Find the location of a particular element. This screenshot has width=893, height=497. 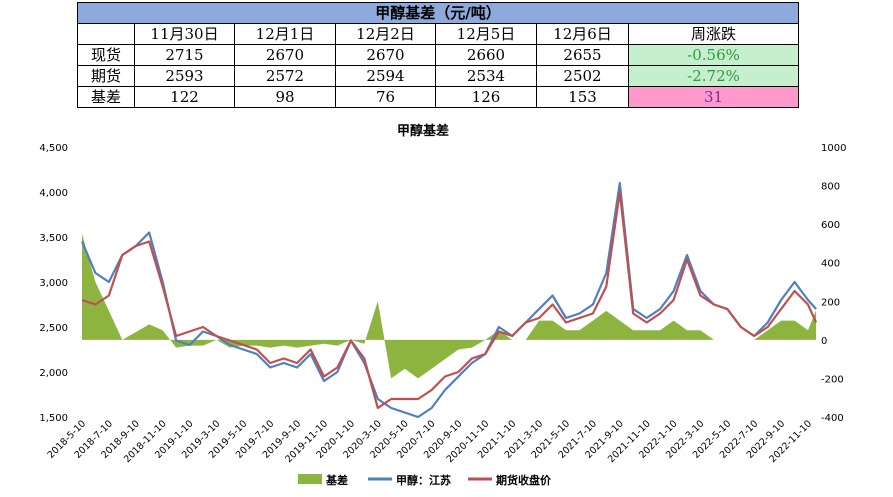

table-cell: 76 is located at coordinates (385, 97).